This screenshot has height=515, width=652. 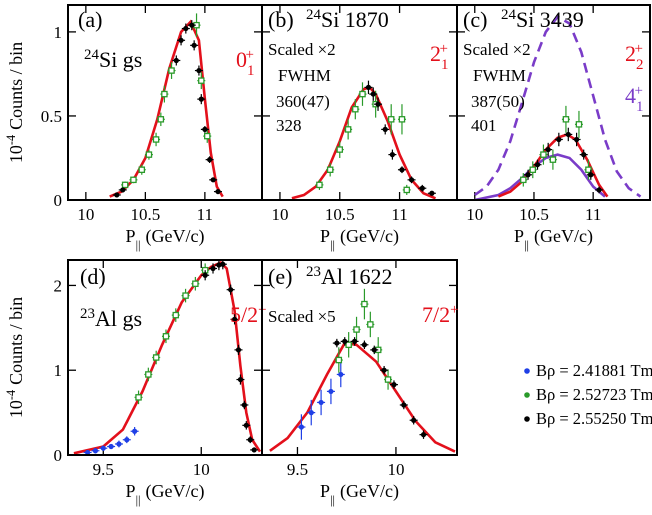 What do you see at coordinates (58, 200) in the screenshot?
I see `y-tick-label: 0` at bounding box center [58, 200].